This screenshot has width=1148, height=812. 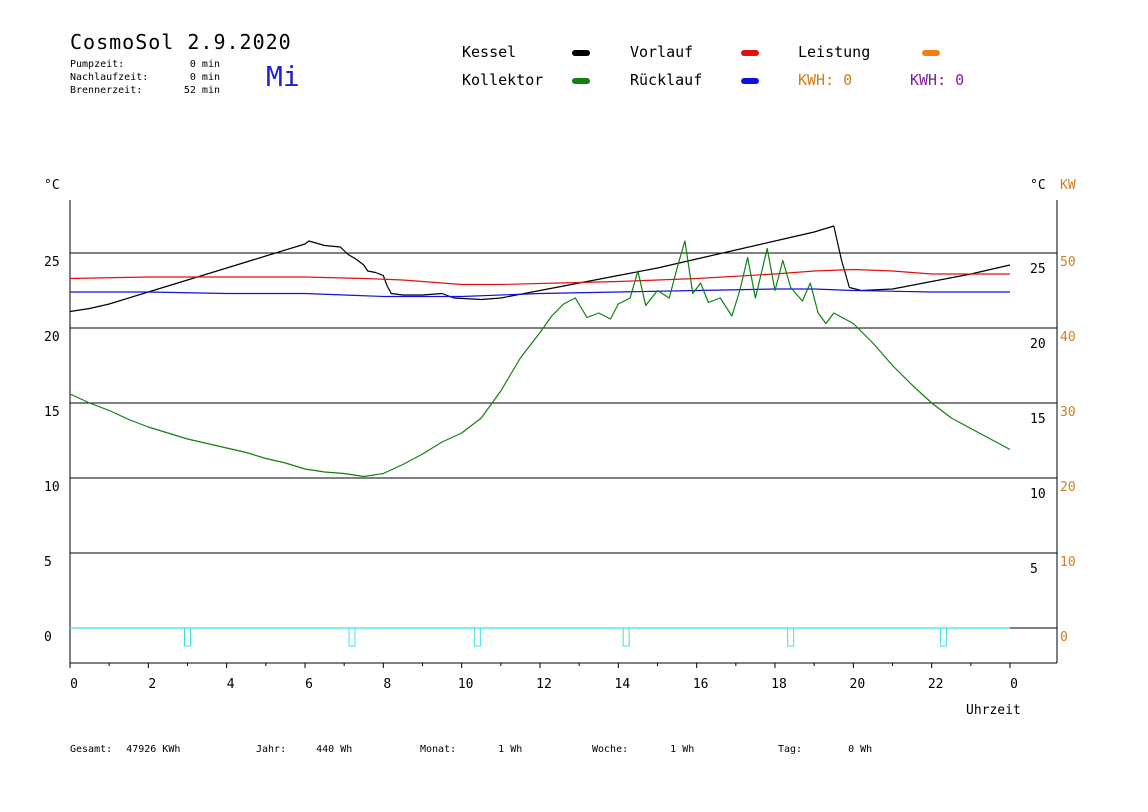 What do you see at coordinates (152, 684) in the screenshot?
I see `x-tick-label: 2` at bounding box center [152, 684].